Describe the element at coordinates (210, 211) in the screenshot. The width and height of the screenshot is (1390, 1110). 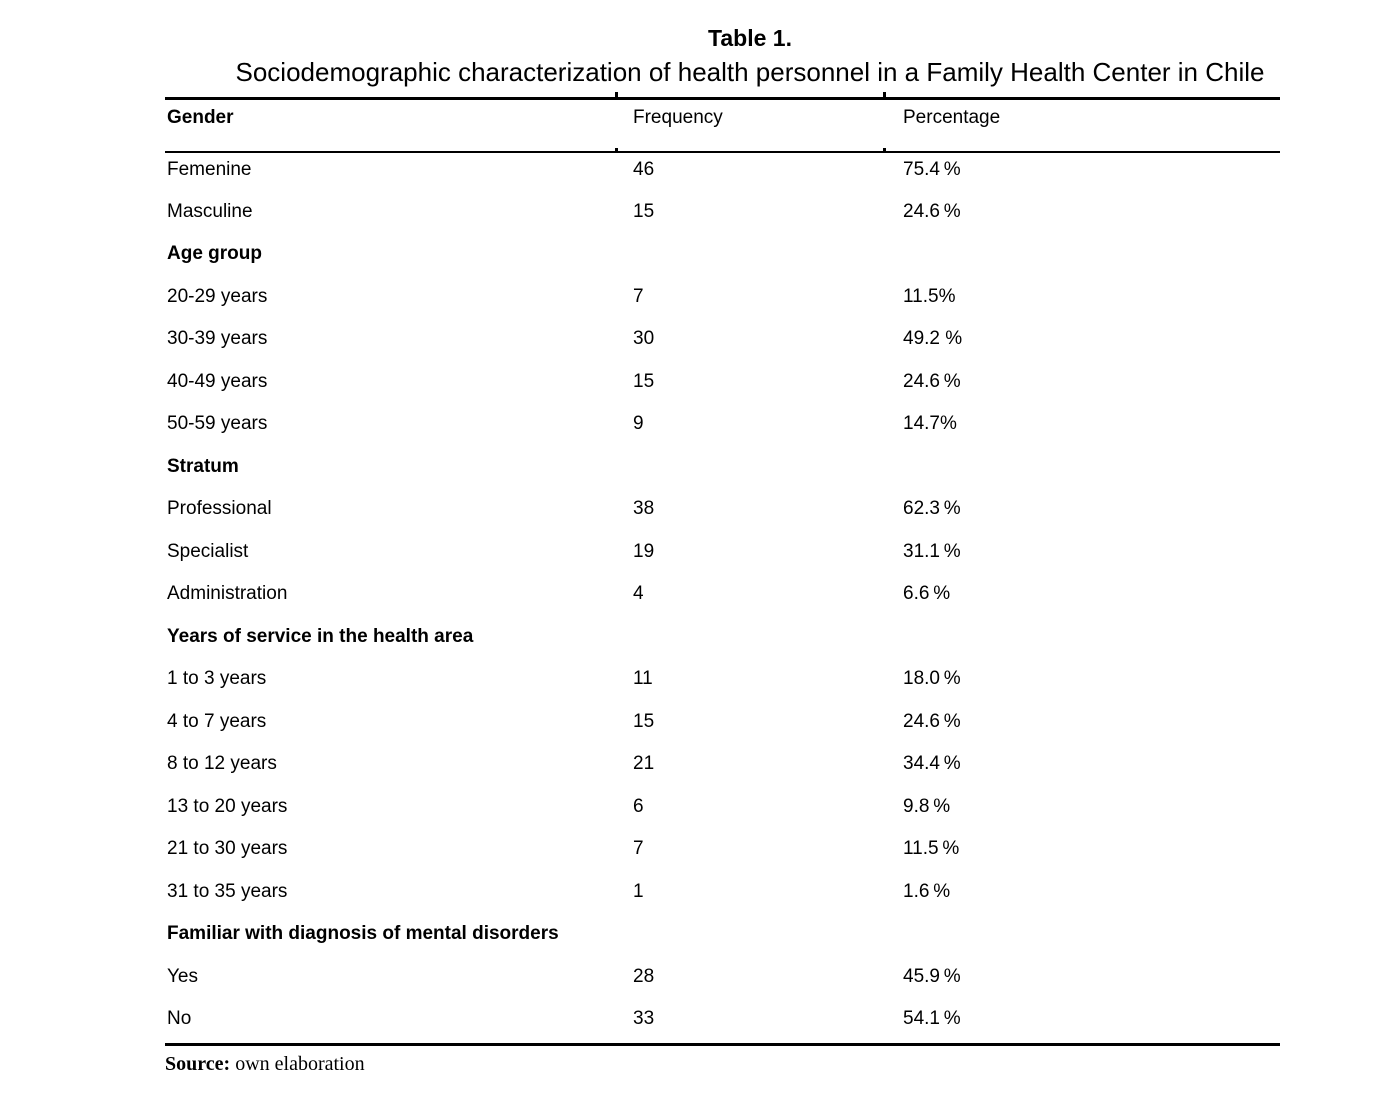
I see `row-label: Masculine` at that location.